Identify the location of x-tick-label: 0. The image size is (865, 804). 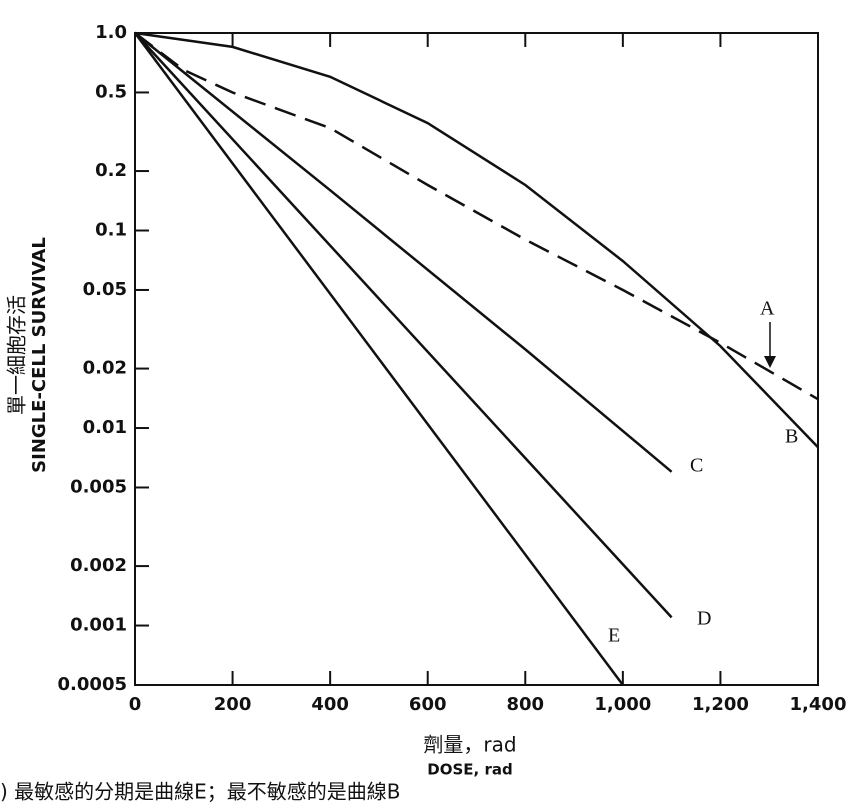
(135, 704).